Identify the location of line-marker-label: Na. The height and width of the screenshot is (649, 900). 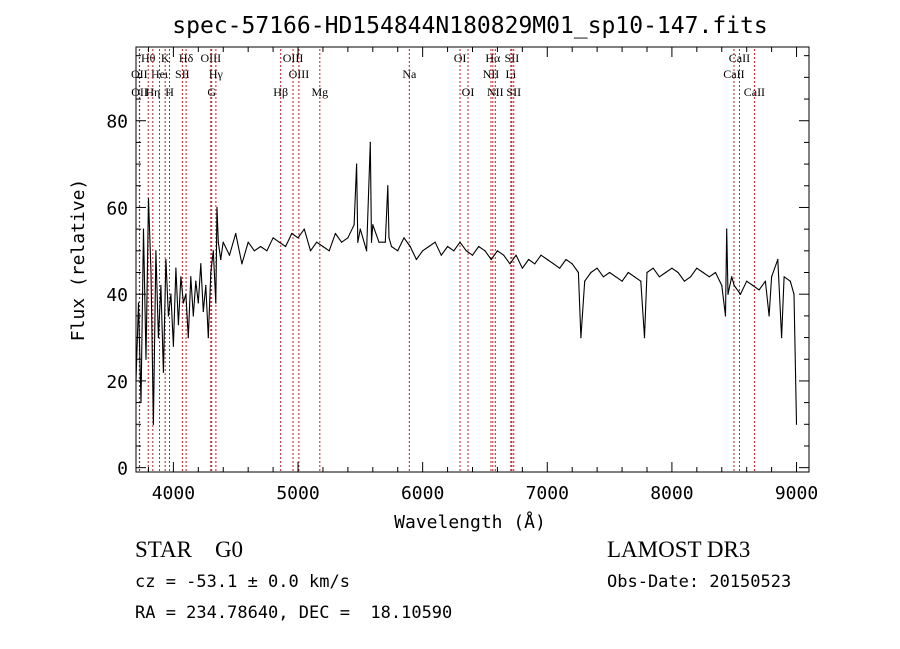
(409, 74).